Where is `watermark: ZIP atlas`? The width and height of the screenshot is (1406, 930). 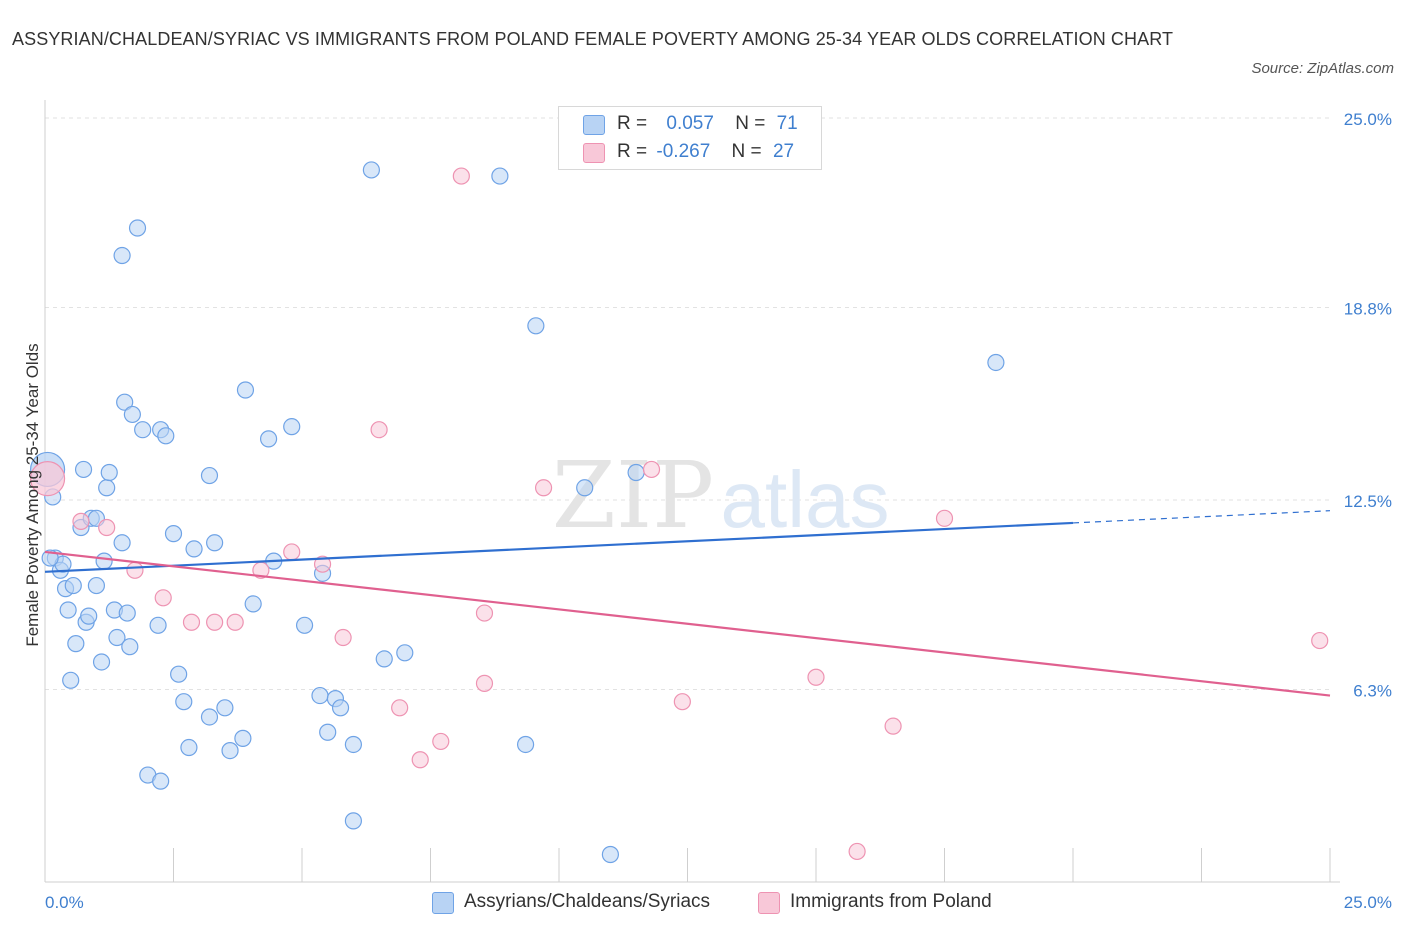 watermark: ZIP atlas is located at coordinates (721, 495).